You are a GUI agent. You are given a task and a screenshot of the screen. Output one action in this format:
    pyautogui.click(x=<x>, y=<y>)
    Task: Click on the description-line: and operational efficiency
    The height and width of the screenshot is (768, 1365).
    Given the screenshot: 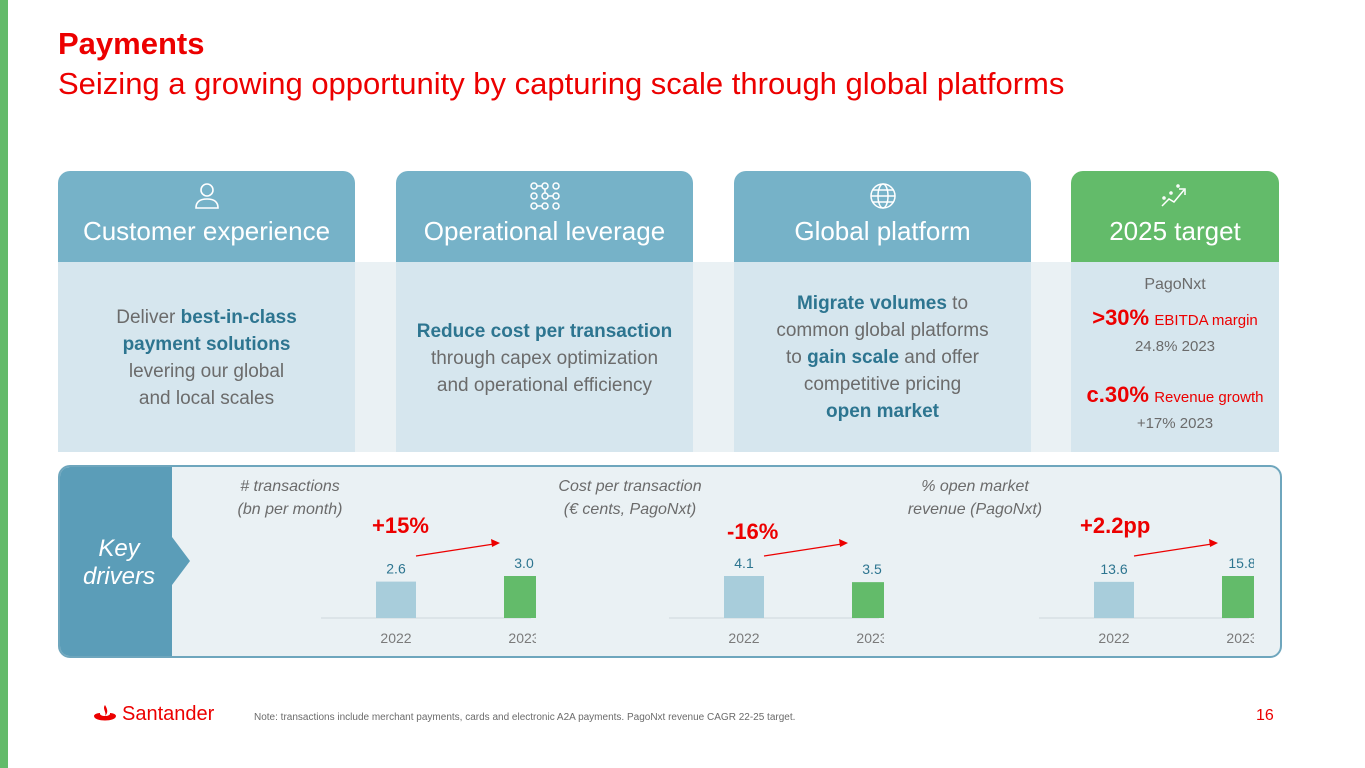 What is the action you would take?
    pyautogui.click(x=544, y=385)
    